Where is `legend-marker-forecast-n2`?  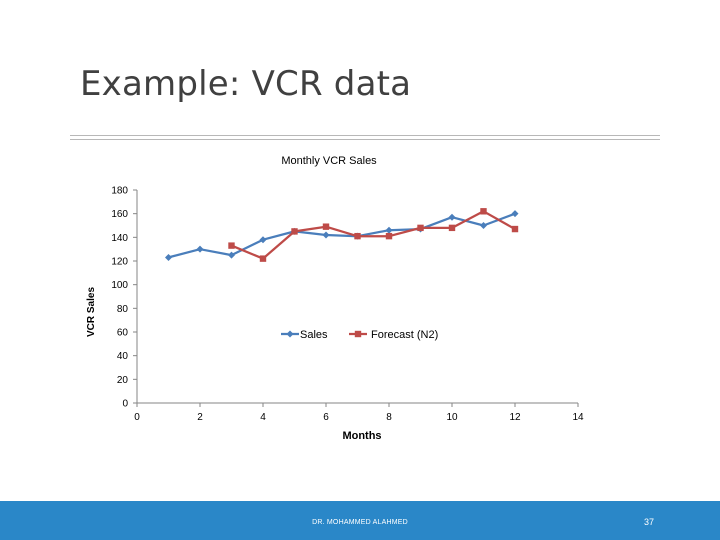
legend-marker-forecast-n2 is located at coordinates (358, 334).